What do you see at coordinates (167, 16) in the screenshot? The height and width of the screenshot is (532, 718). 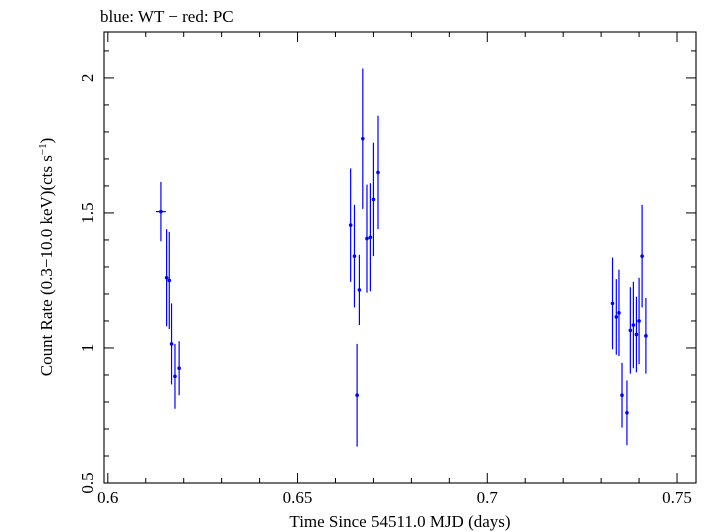 I see `chart-title: blue: WT − red: PC` at bounding box center [167, 16].